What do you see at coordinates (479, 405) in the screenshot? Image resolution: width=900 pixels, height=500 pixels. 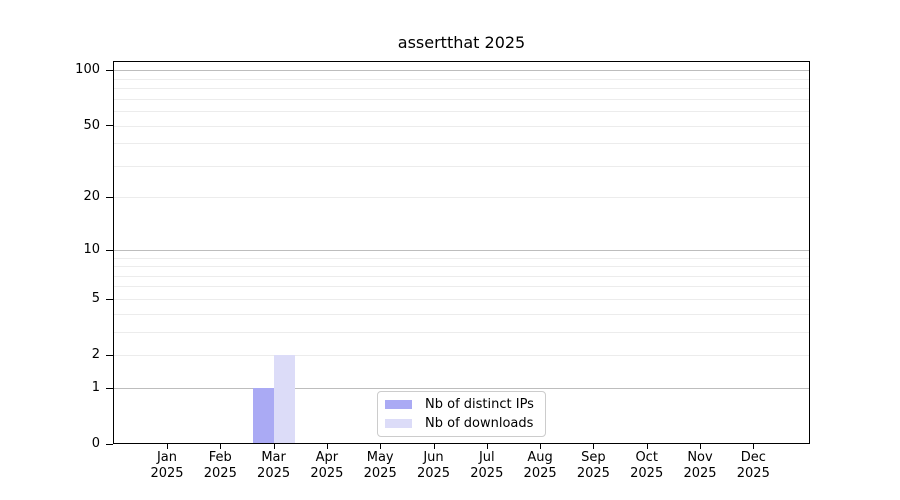 I see `legend-label-distinct-ips: Nb of distinct IPs` at bounding box center [479, 405].